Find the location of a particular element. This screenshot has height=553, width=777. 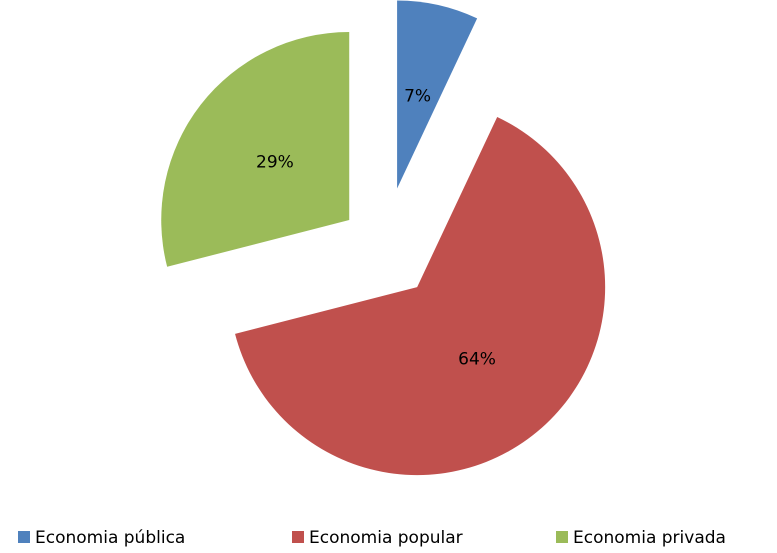

legend-label: Economia pública is located at coordinates (110, 538).